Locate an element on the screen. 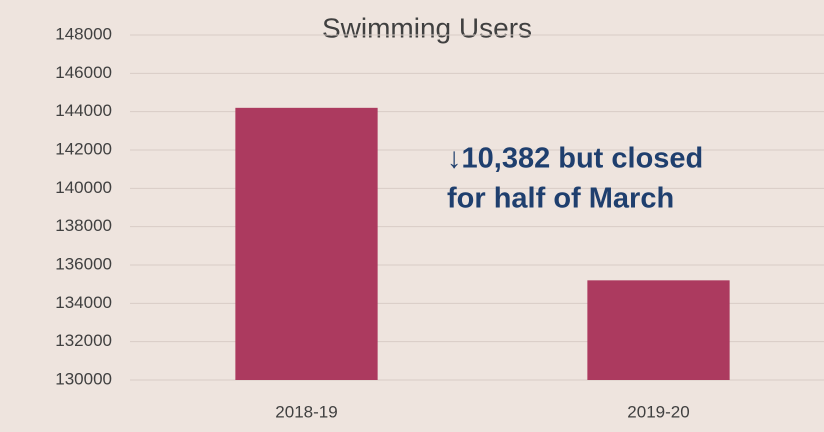 Image resolution: width=824 pixels, height=432 pixels. y-tick-label: 148000 is located at coordinates (83, 33).